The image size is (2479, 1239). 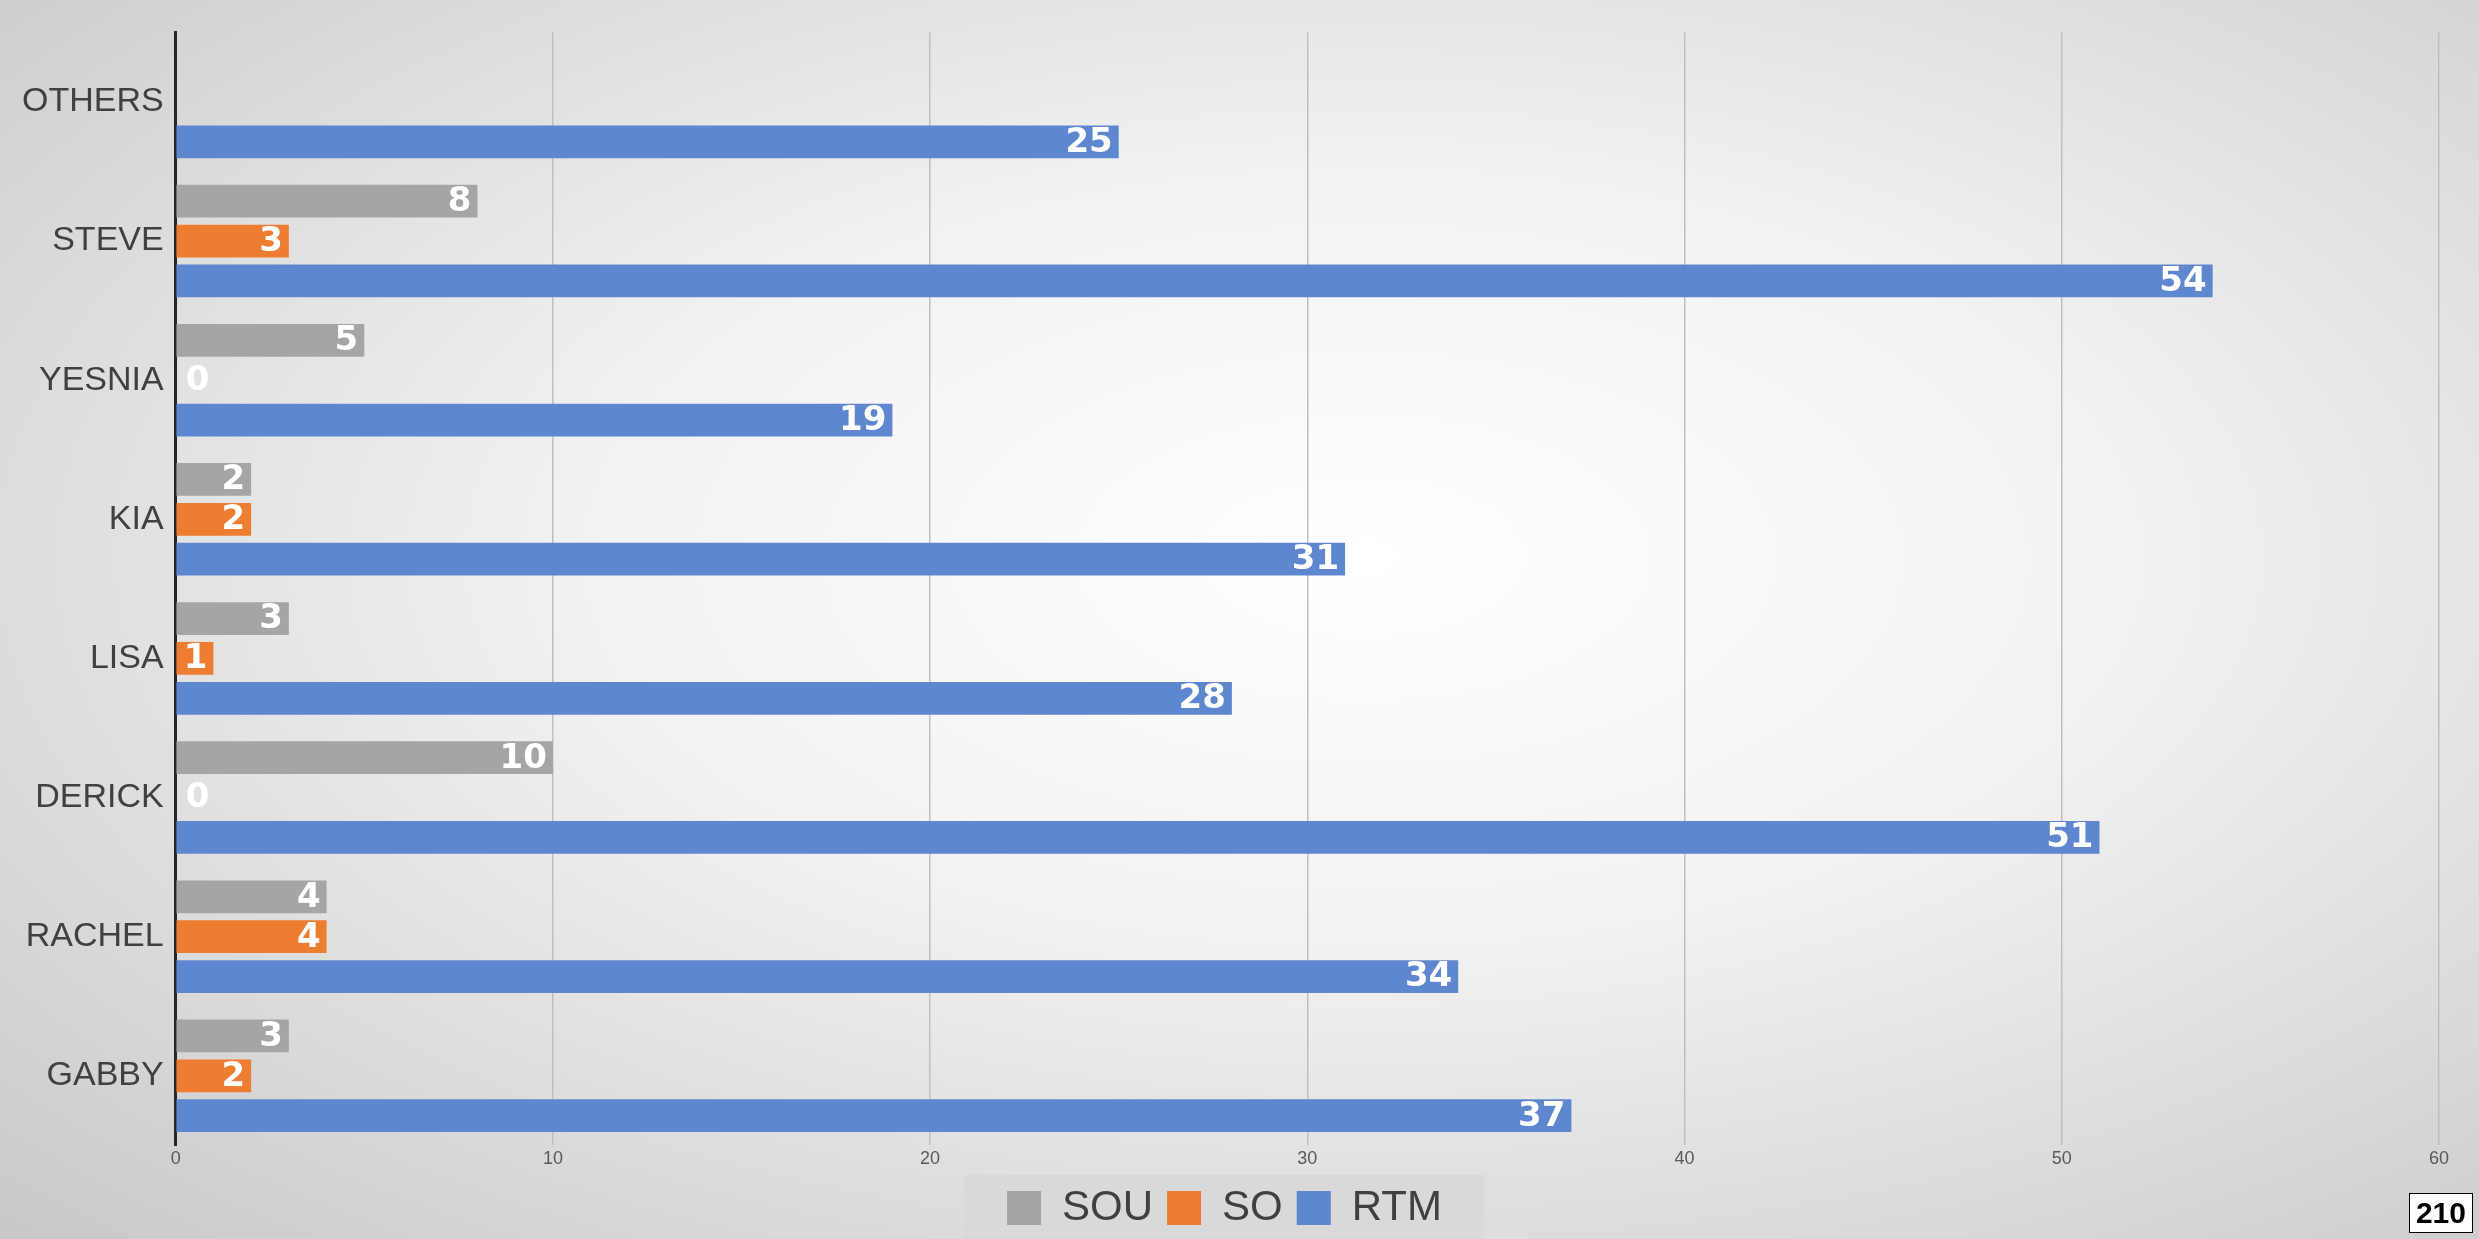 I want to click on y-tick-label: YESNIA, so click(x=101, y=377).